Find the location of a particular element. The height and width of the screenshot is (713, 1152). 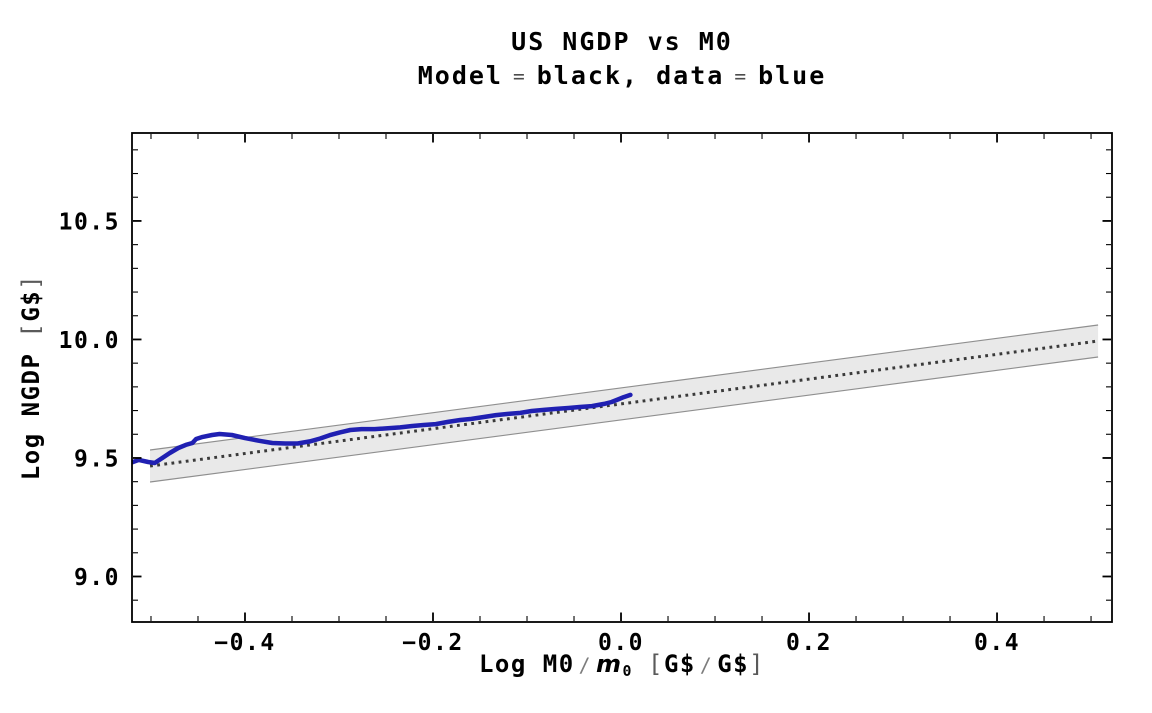

x-unit-2: G$ is located at coordinates (733, 664).